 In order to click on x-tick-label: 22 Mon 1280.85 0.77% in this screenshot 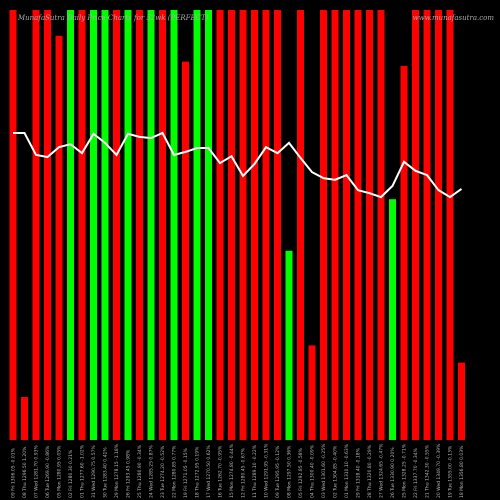, I will do `click(175, 471)`.